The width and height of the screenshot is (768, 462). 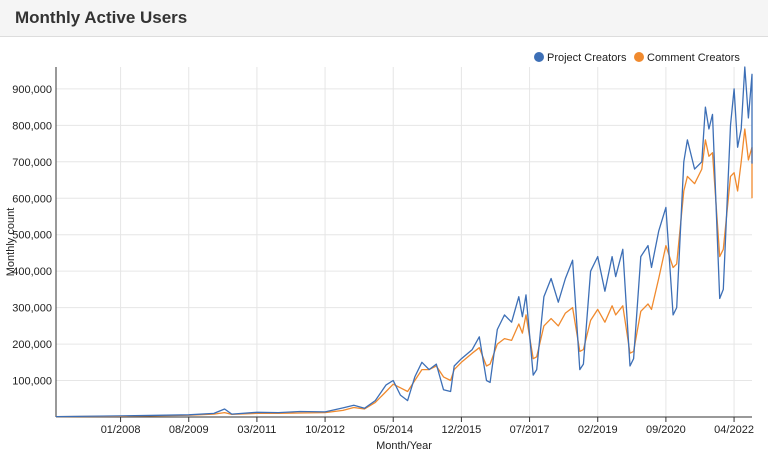 What do you see at coordinates (666, 430) in the screenshot?
I see `x-tick-label: 09/2020` at bounding box center [666, 430].